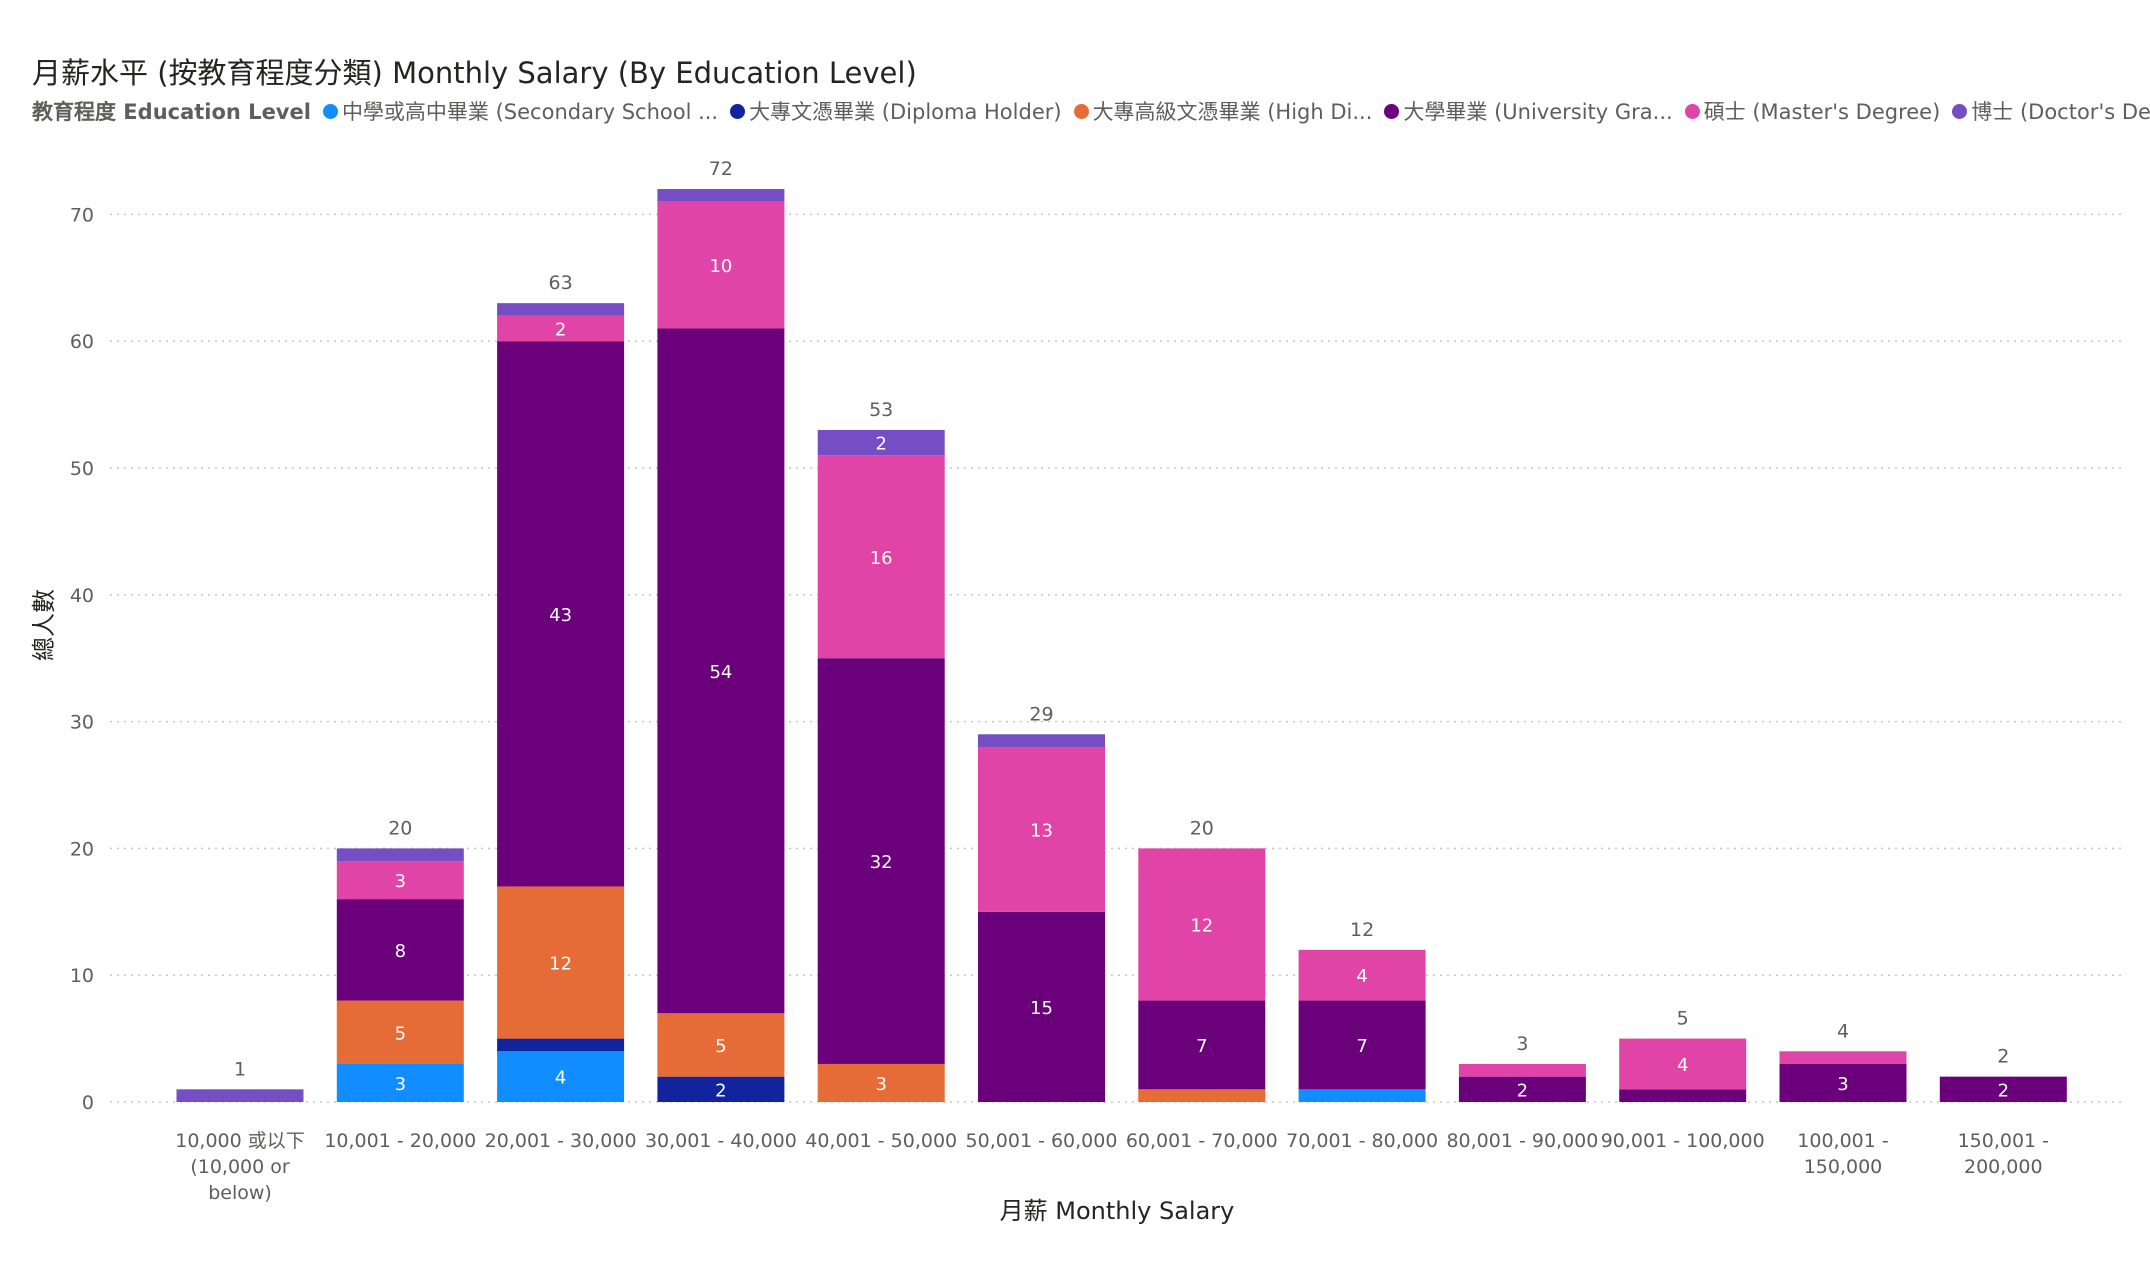 The image size is (2150, 1275). Describe the element at coordinates (2003, 1167) in the screenshot. I see `x-tick-line: 200,000` at that location.